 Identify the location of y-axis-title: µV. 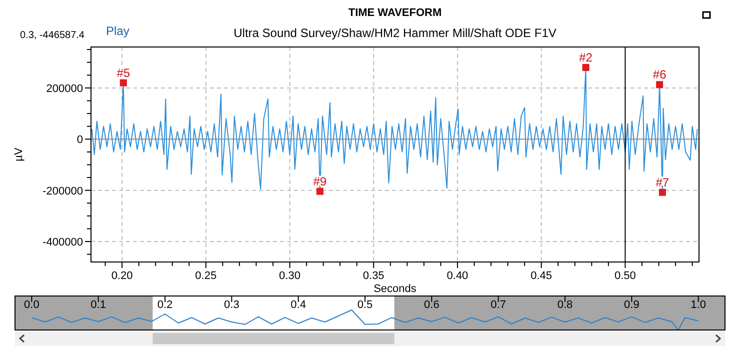
(19, 154).